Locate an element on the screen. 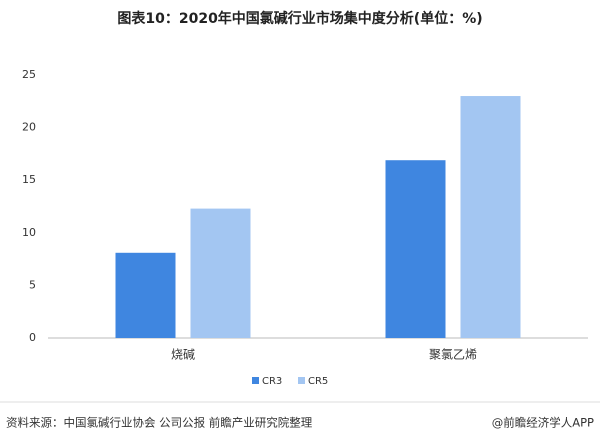 This screenshot has width=600, height=444. y-tick-label: 20 is located at coordinates (29, 127).